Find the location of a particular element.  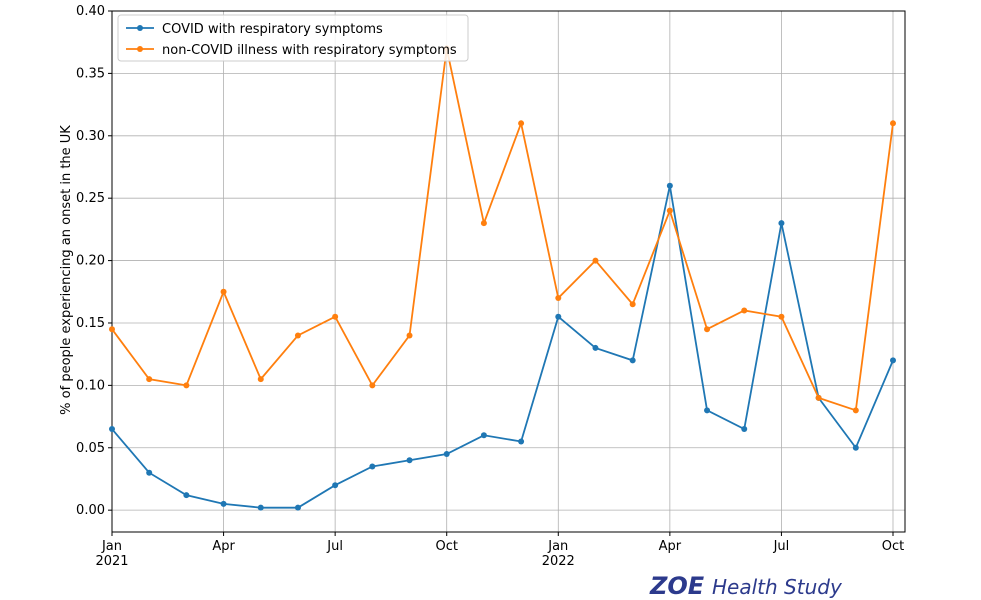

y-tick-label: 0.35 is located at coordinates (90, 73).